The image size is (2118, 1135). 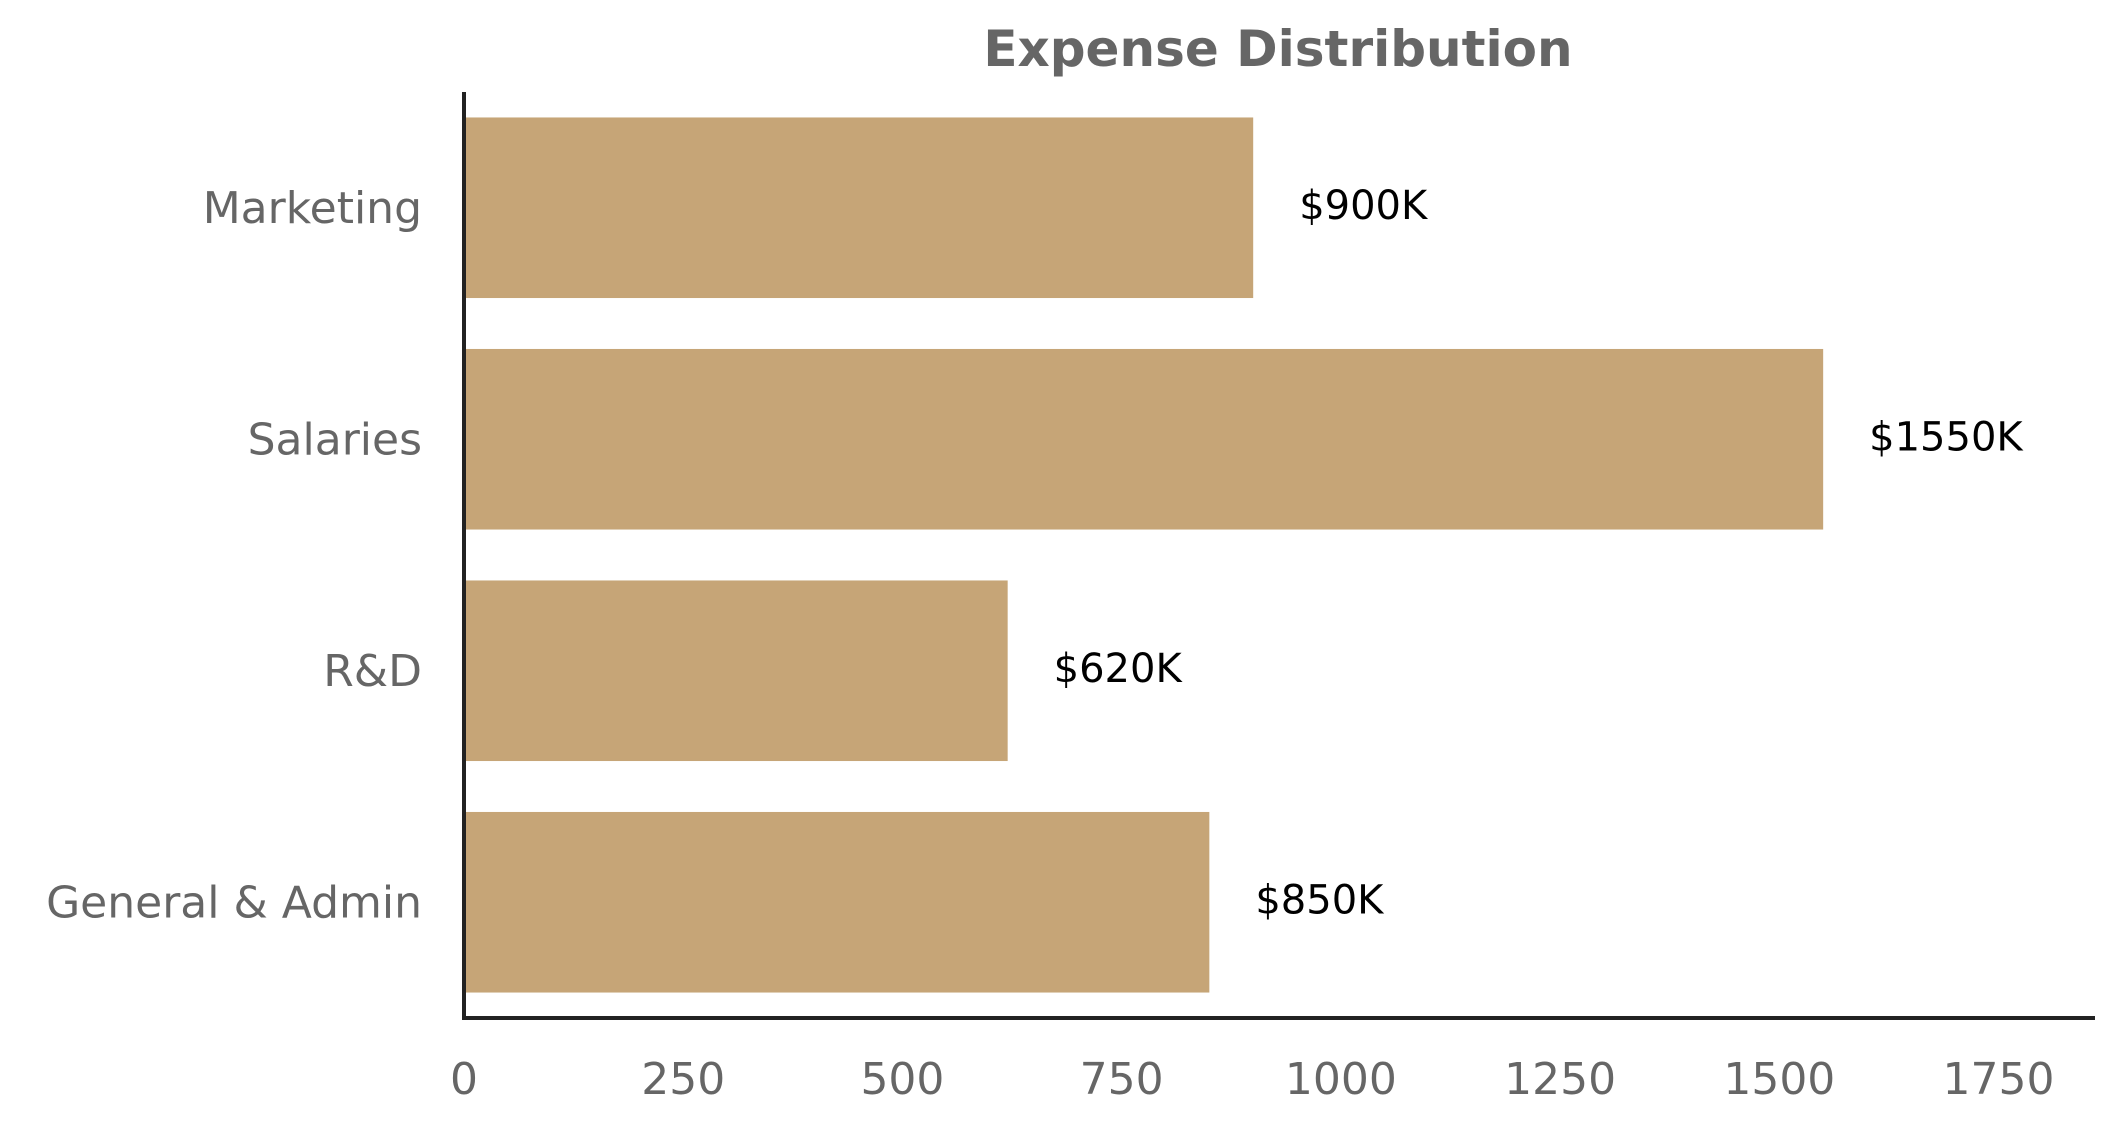 I want to click on x-tick-label-3: 750, so click(x=1122, y=1079).